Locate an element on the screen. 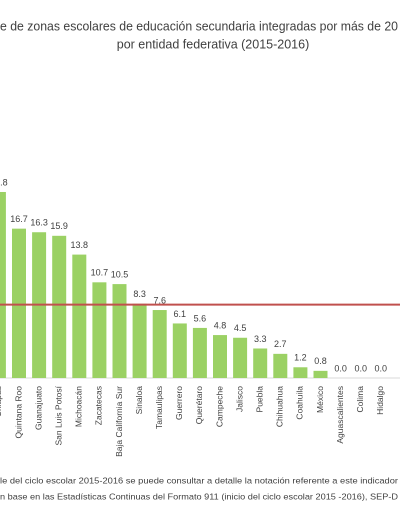  x-tick-label: Guanajuato is located at coordinates (38, 408).